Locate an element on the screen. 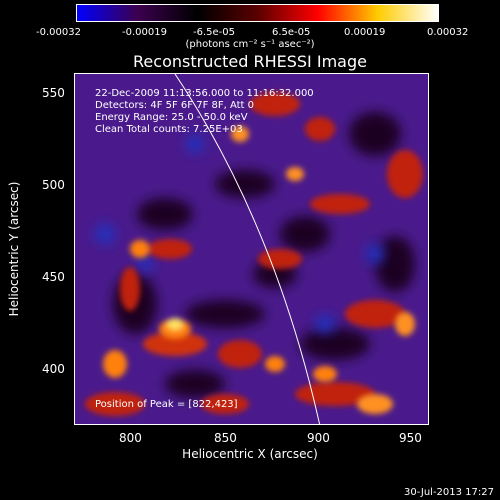 The width and height of the screenshot is (500, 500). colorbar-tick: 0.00032 is located at coordinates (448, 32).